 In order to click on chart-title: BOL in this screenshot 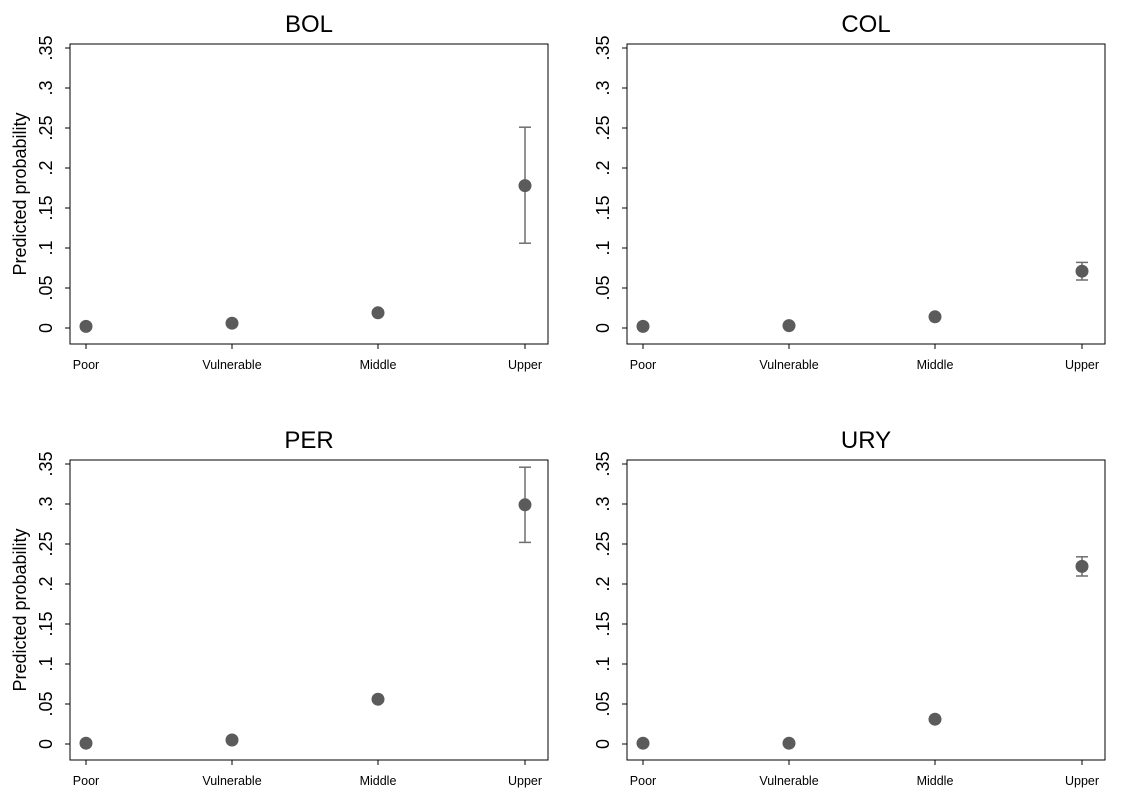, I will do `click(309, 24)`.